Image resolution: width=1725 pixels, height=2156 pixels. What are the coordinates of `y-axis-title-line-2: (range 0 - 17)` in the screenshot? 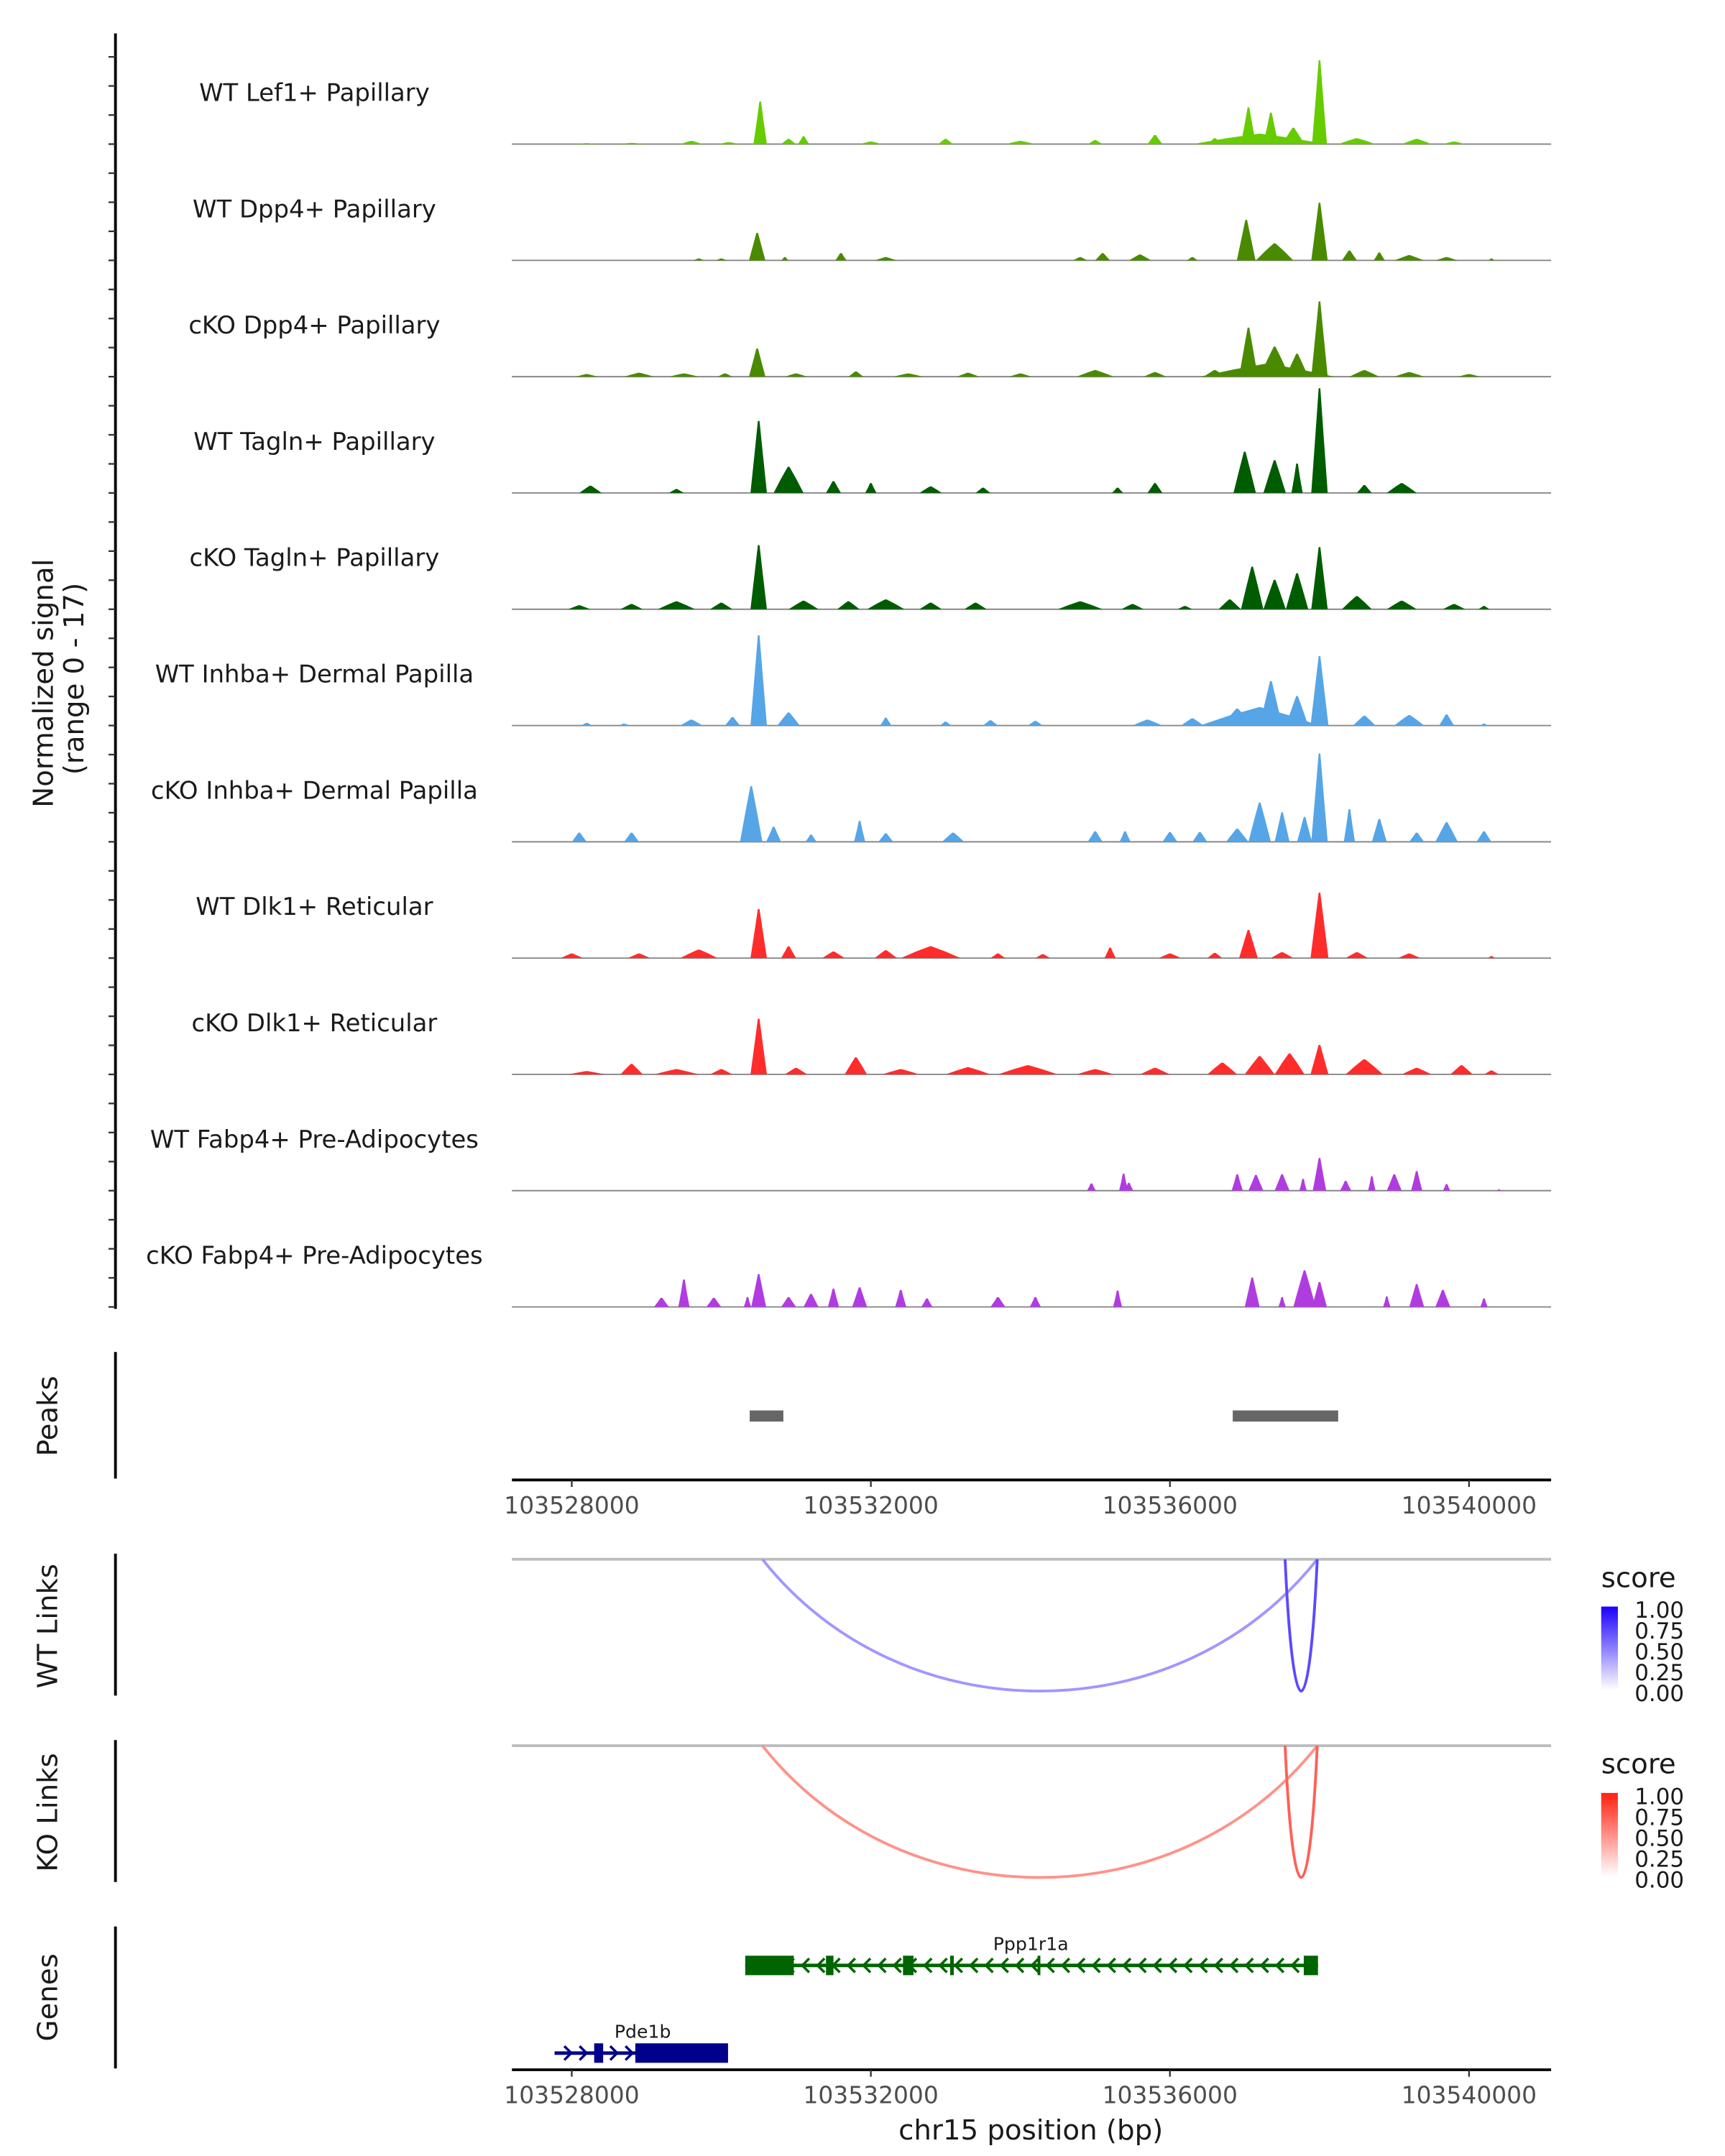 It's located at (74, 679).